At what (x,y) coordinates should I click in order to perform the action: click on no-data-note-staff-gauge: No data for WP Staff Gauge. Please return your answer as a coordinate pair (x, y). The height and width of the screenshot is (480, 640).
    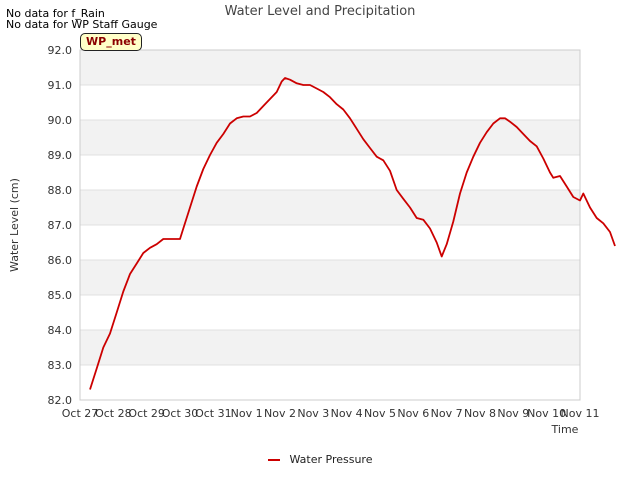
    Looking at the image, I should click on (82, 24).